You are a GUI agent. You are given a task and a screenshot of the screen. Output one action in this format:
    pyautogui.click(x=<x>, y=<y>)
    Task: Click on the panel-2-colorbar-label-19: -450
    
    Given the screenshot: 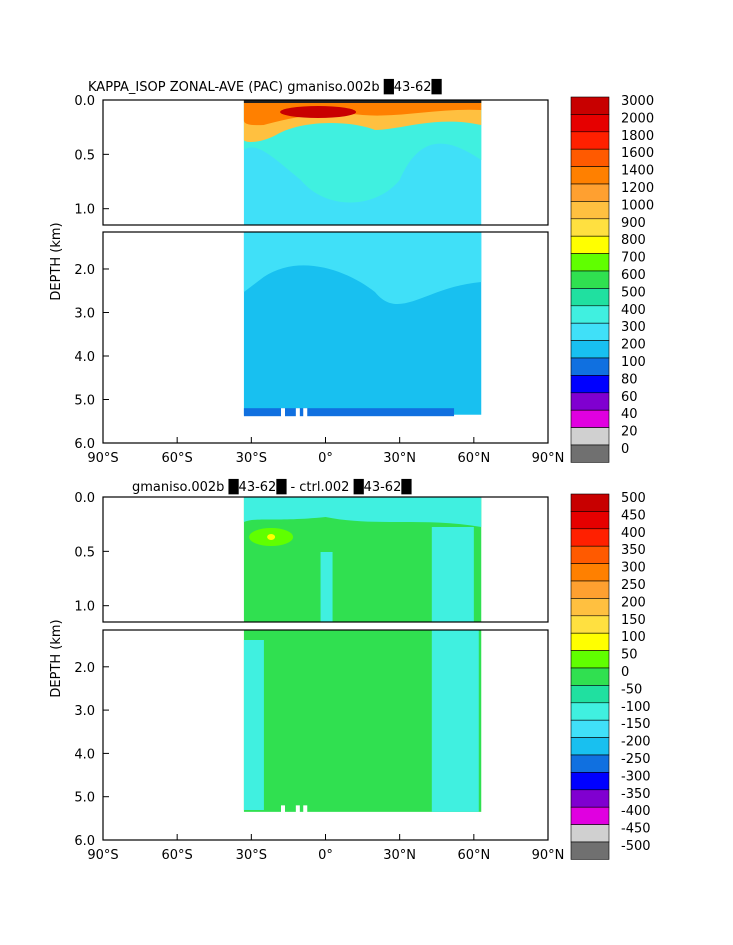 What is the action you would take?
    pyautogui.click(x=636, y=829)
    